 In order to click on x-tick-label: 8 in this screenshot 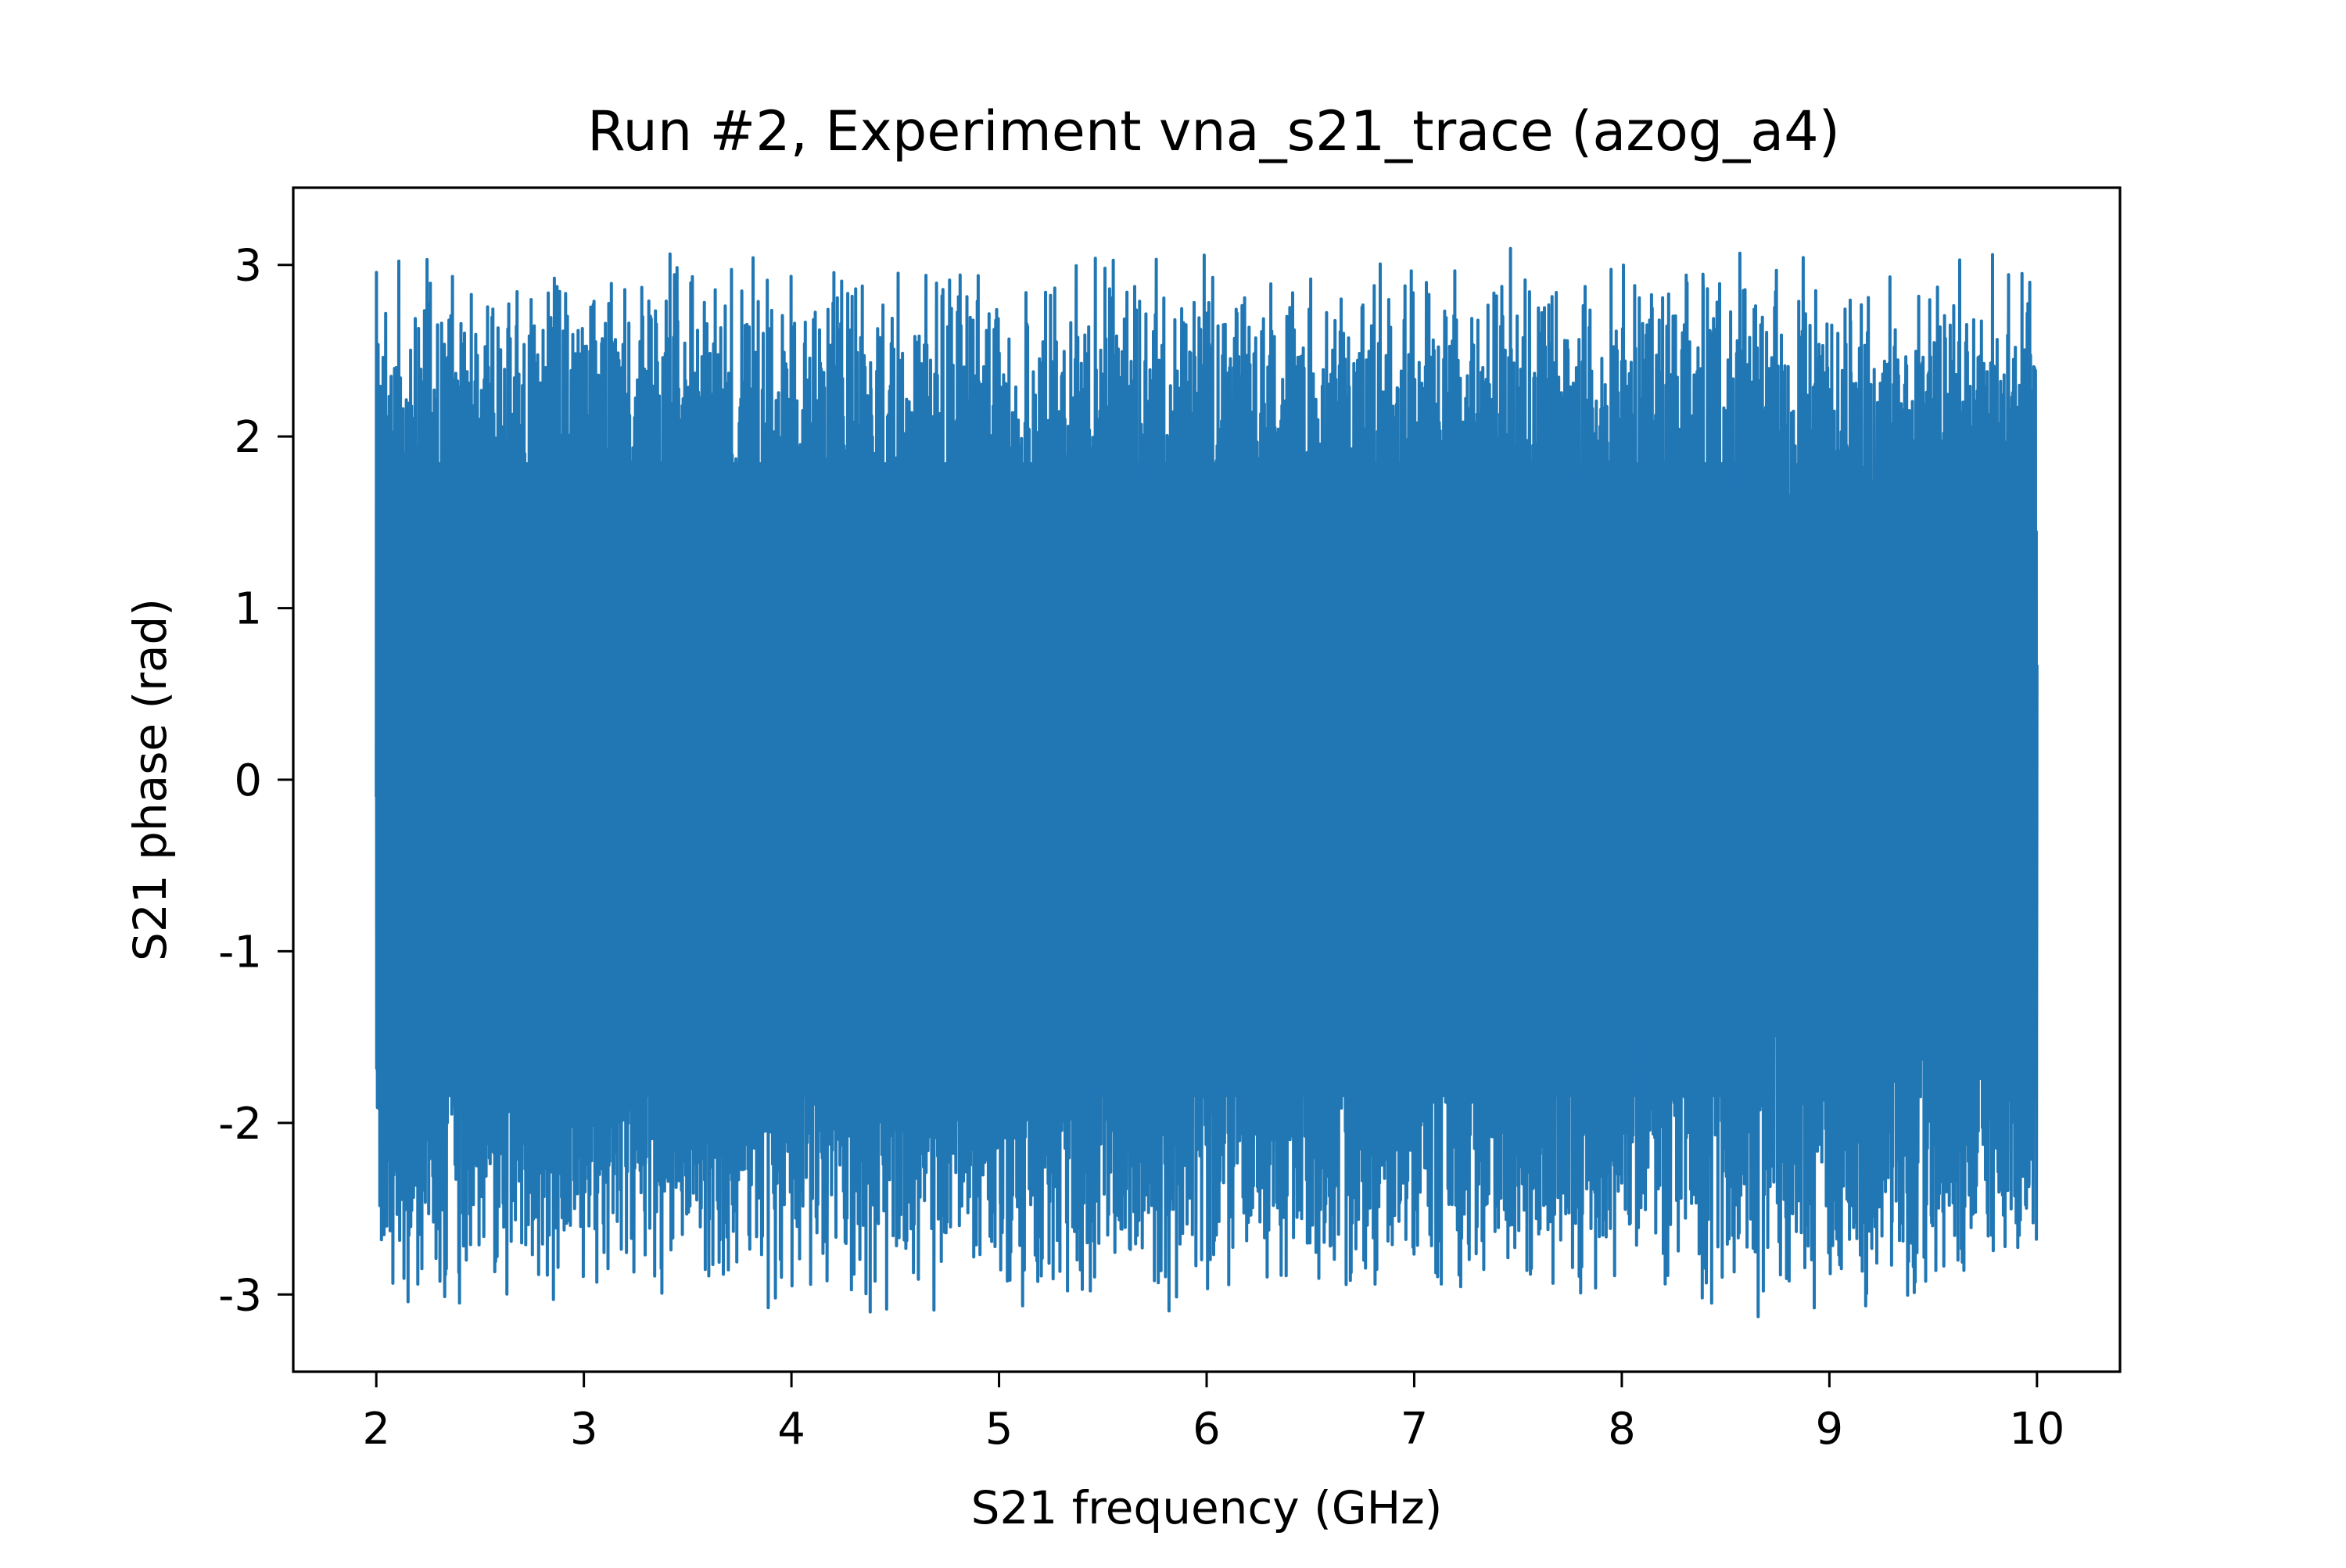, I will do `click(1622, 1429)`.